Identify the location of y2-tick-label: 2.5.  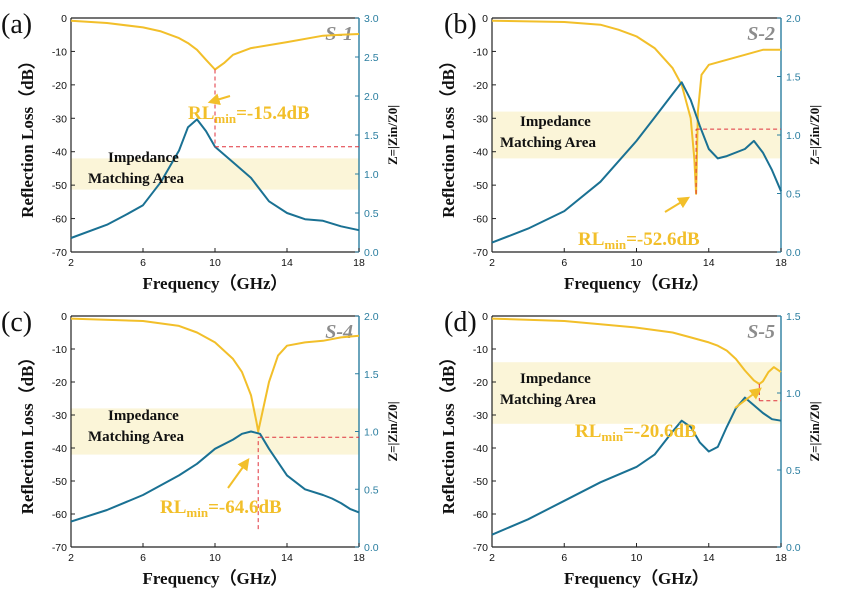
(371, 58).